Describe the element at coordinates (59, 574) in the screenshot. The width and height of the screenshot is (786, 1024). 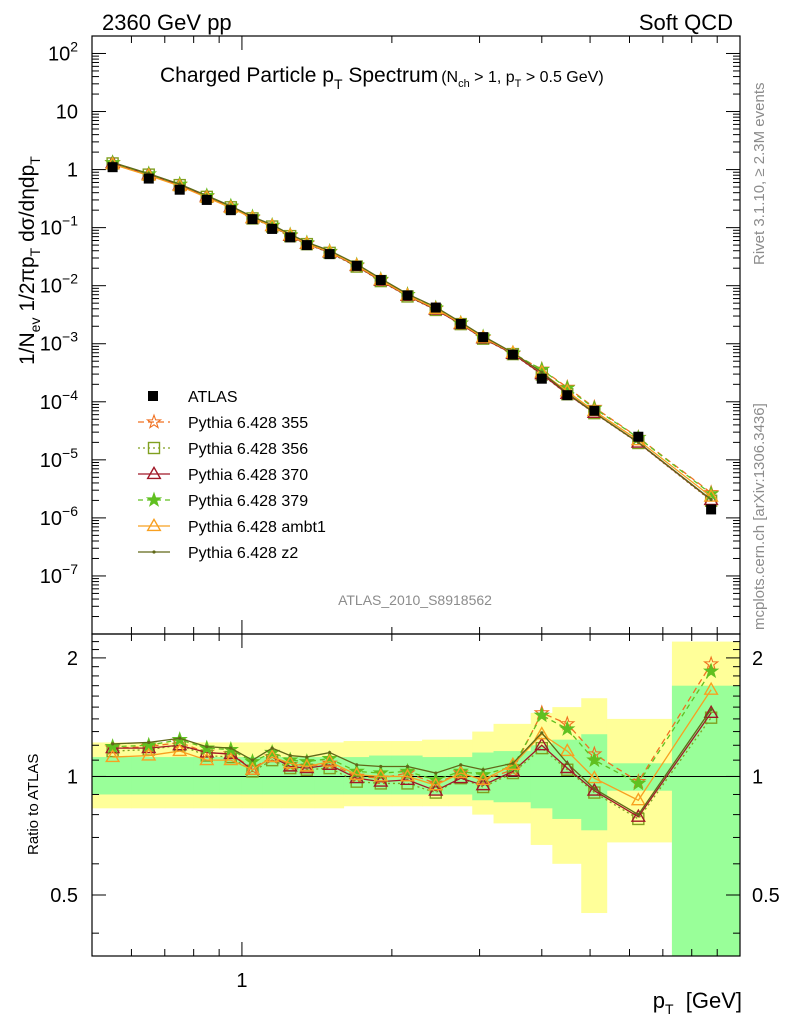
I see `y-tick-label: 10⁻⁷` at that location.